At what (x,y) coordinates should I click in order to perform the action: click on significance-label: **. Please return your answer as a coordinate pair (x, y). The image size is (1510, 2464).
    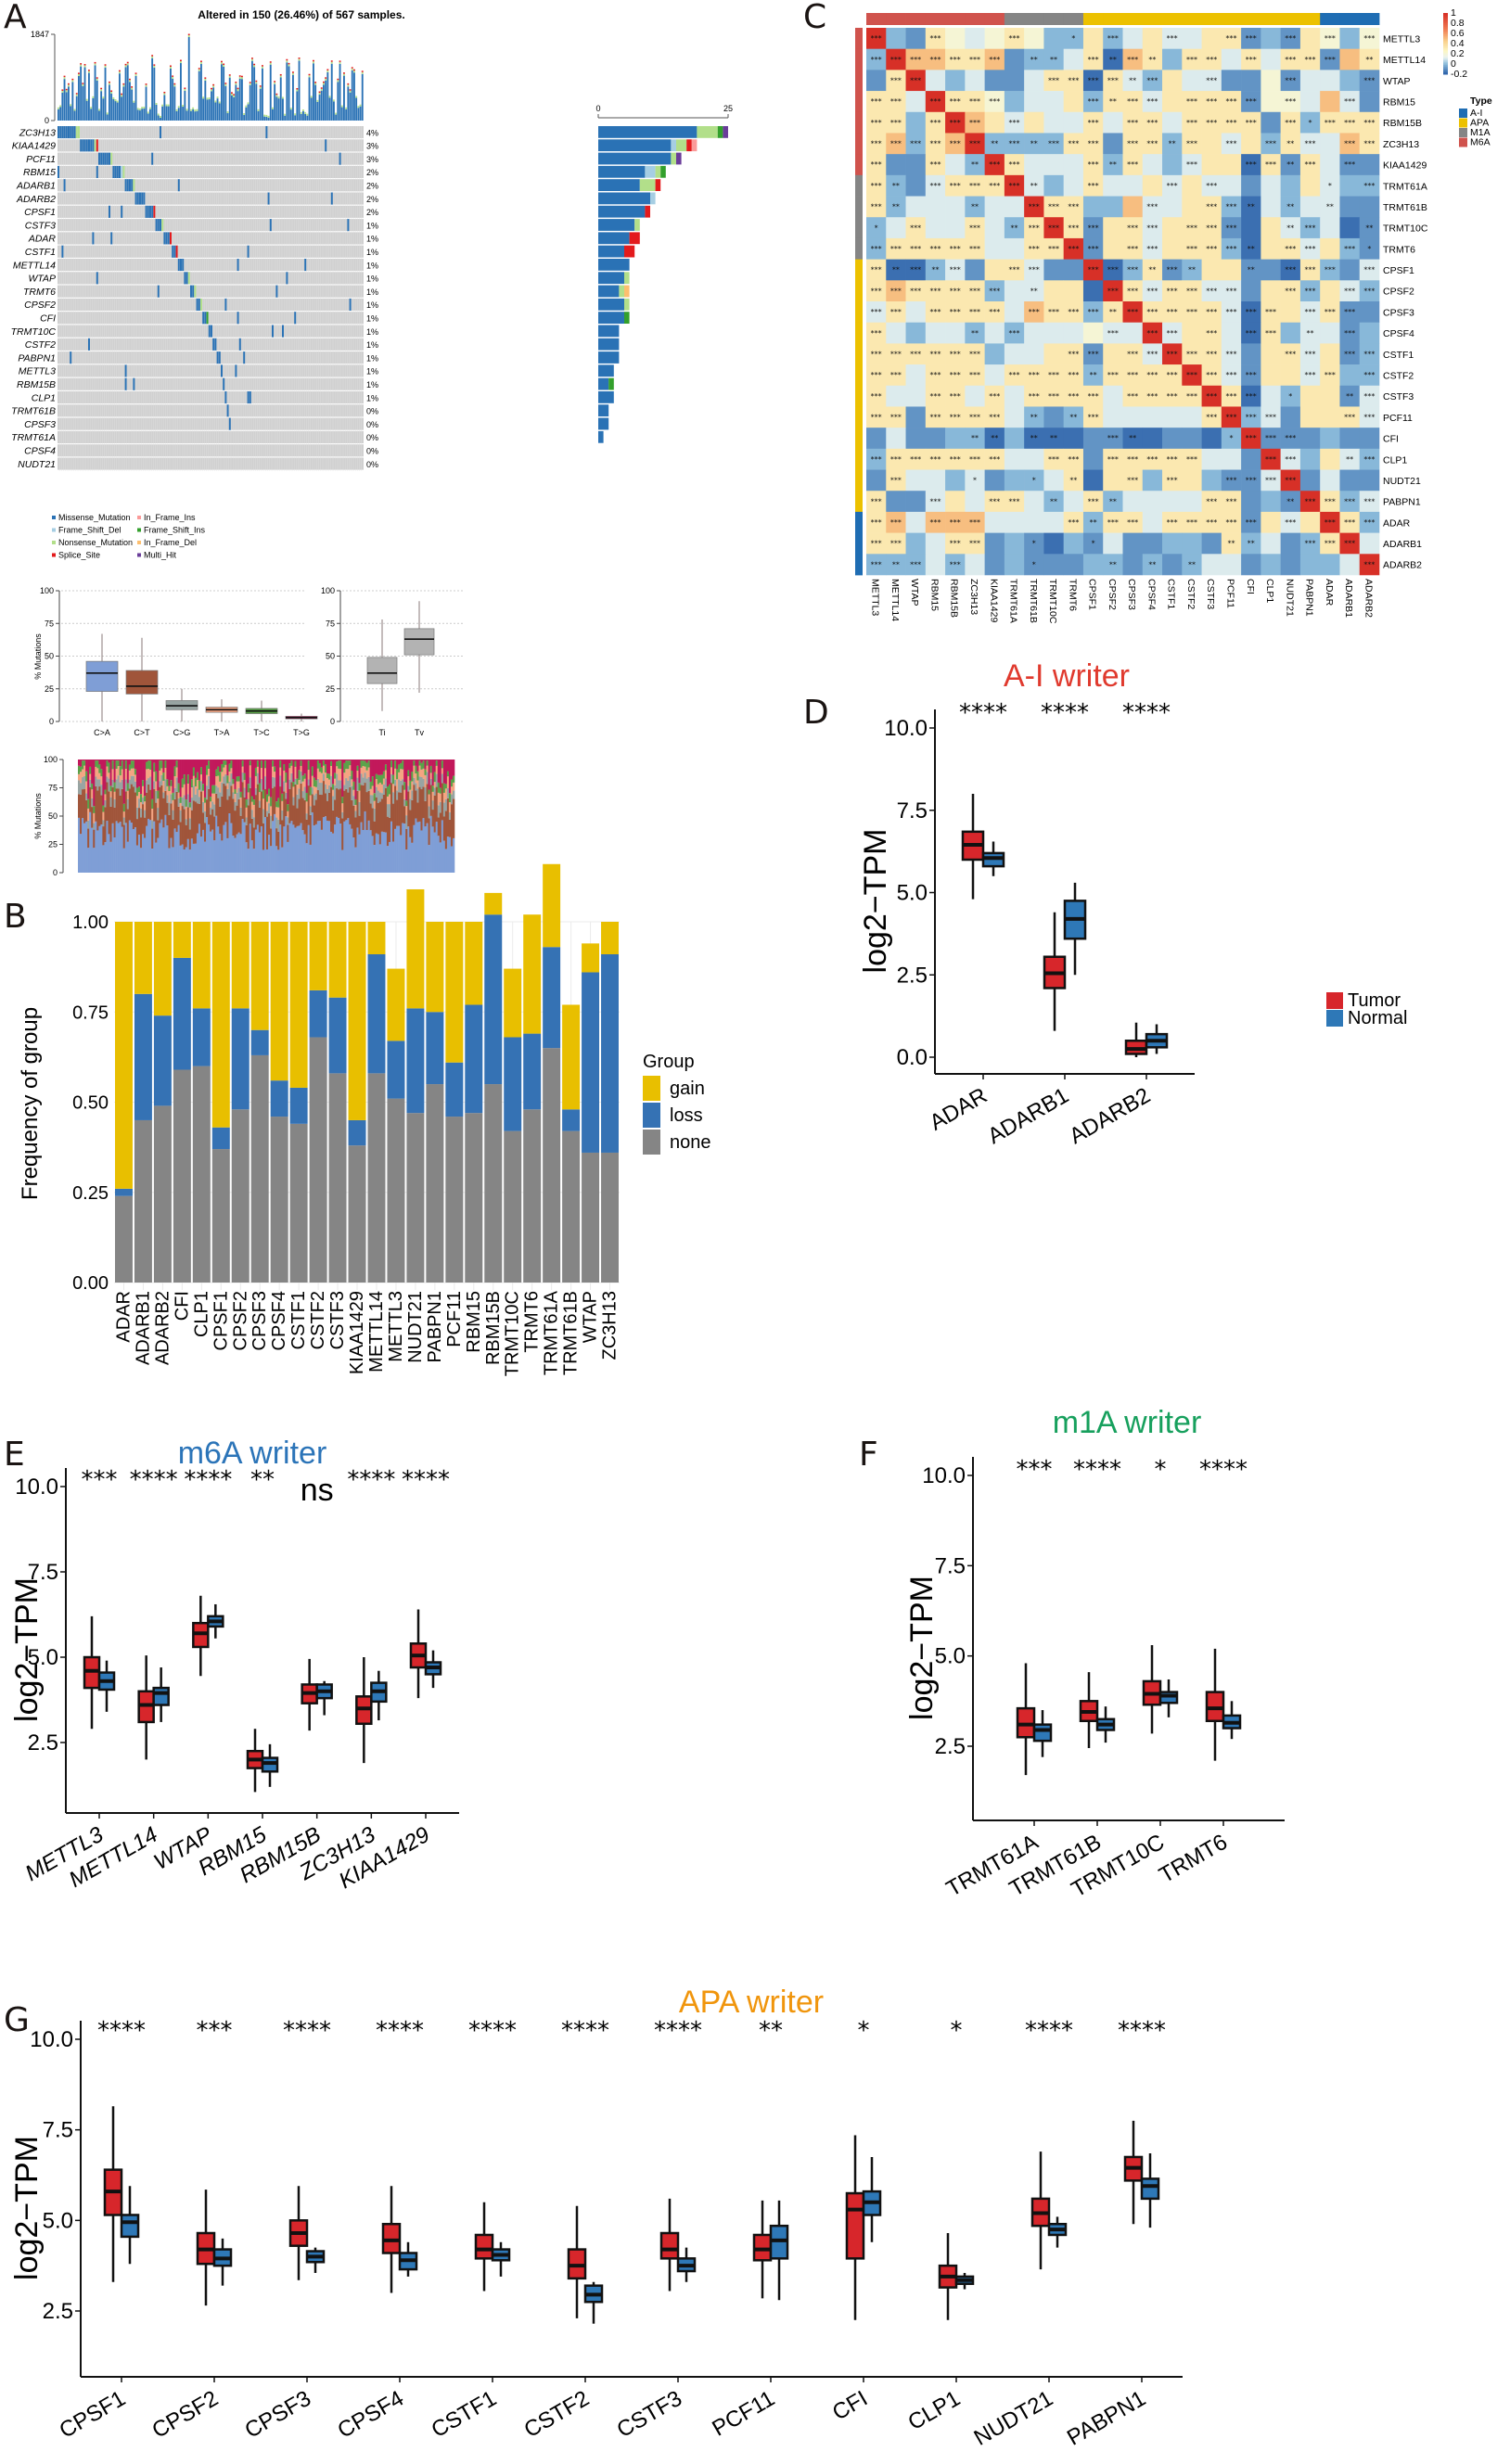
    Looking at the image, I should click on (262, 1480).